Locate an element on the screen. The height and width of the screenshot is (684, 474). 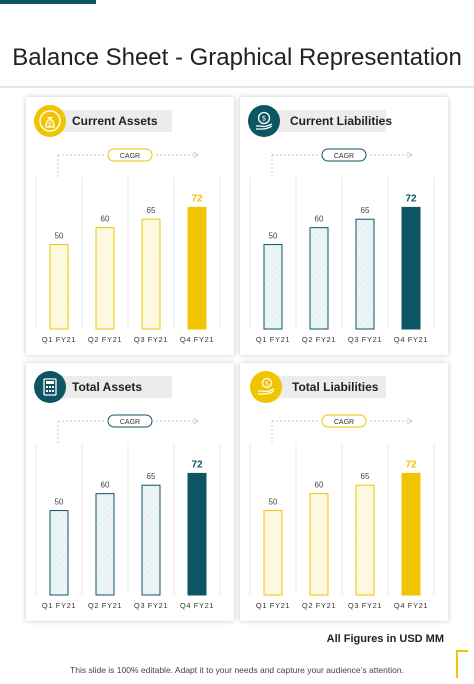
hand-money-icon: $ is located at coordinates (264, 121).